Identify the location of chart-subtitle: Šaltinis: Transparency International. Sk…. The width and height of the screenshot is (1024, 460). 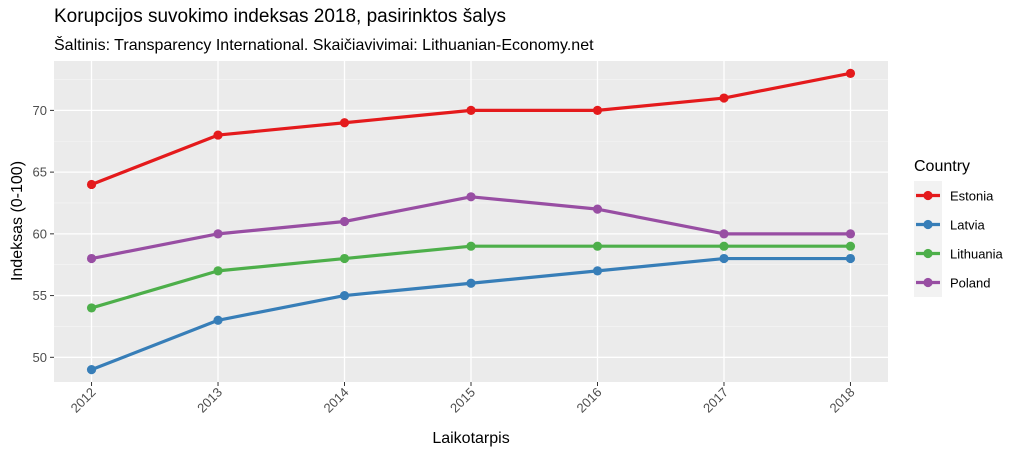
(324, 44).